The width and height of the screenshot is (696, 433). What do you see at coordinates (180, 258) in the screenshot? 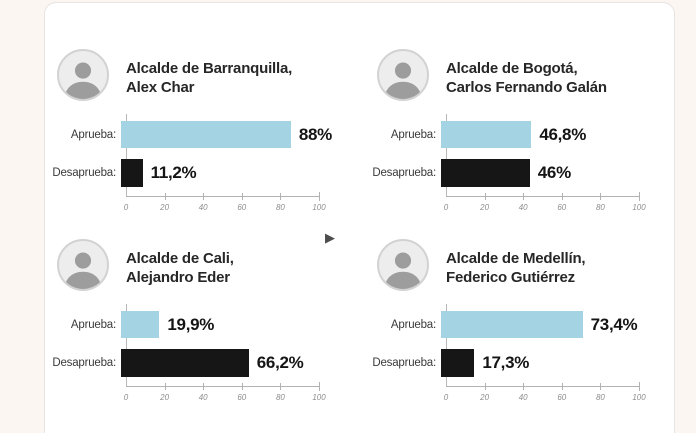
I see `panel-title-line1: Alcalde de Cali,` at bounding box center [180, 258].